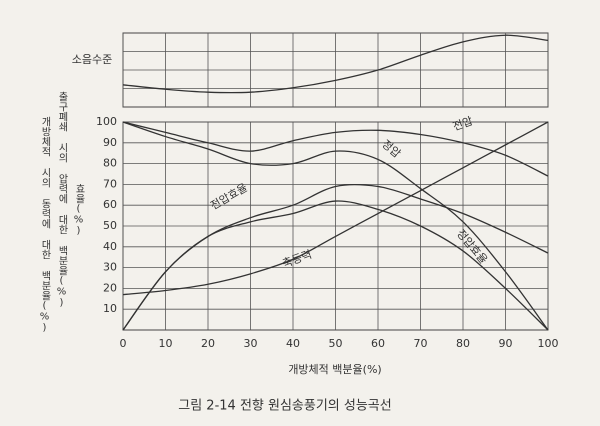 This screenshot has width=600, height=426. Describe the element at coordinates (284, 406) in the screenshot. I see `caption: 그림 2-14 전향 원심송풍기의 성능곡선` at that location.